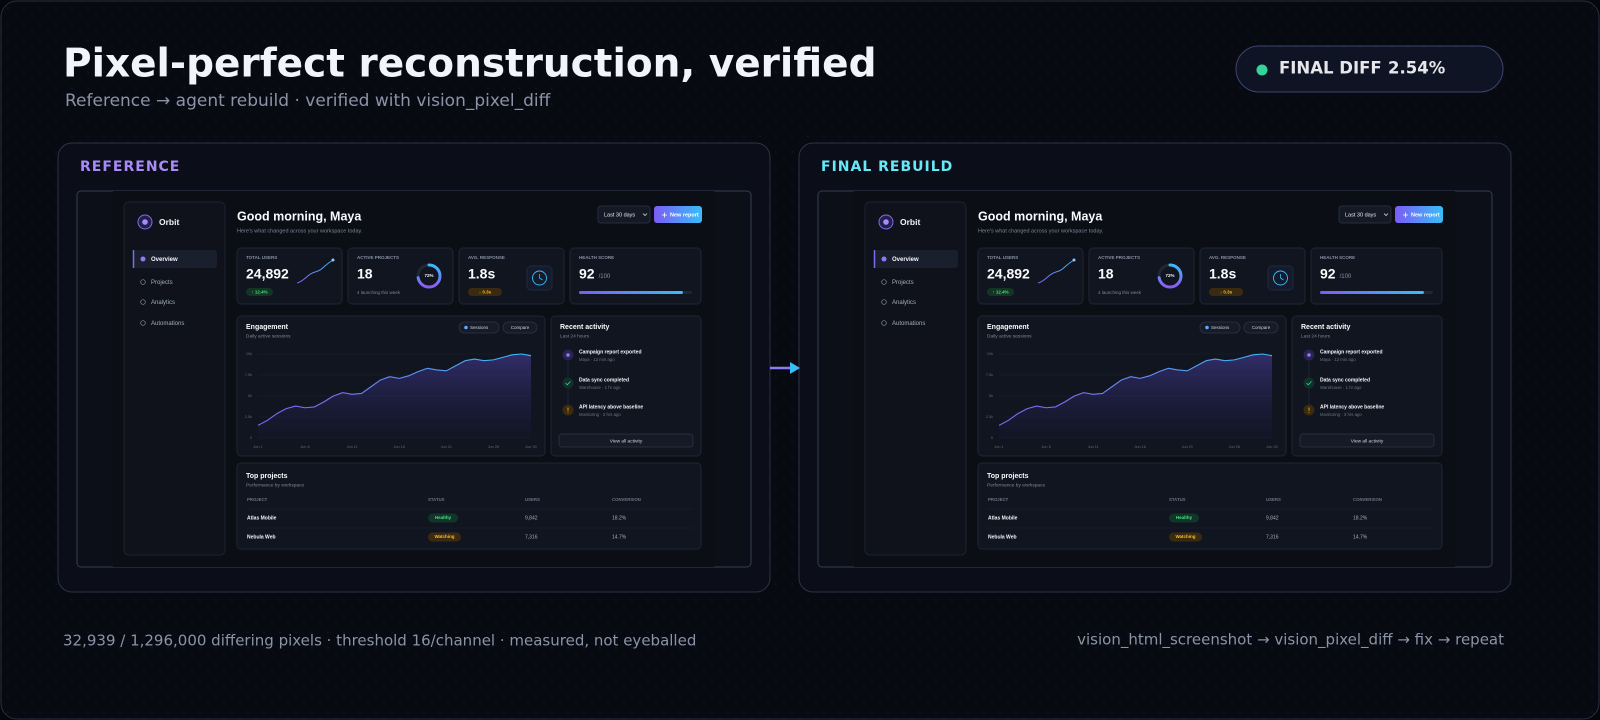 The image size is (1600, 720). What do you see at coordinates (1352, 407) in the screenshot?
I see `activity-item: API latency above baseline` at bounding box center [1352, 407].